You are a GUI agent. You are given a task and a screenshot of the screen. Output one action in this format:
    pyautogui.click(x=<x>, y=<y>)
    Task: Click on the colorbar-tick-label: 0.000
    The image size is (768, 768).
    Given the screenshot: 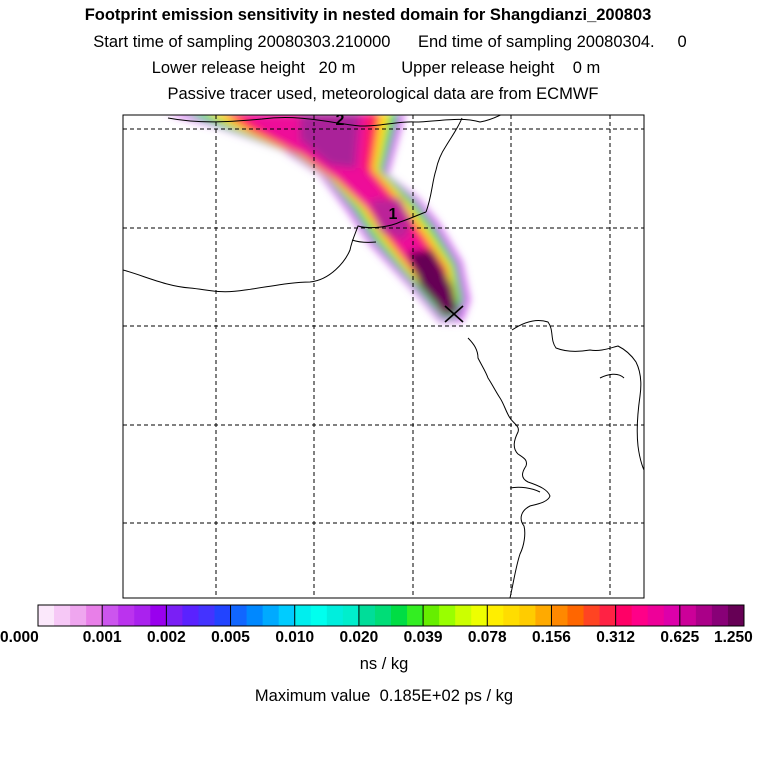 What is the action you would take?
    pyautogui.click(x=19, y=637)
    